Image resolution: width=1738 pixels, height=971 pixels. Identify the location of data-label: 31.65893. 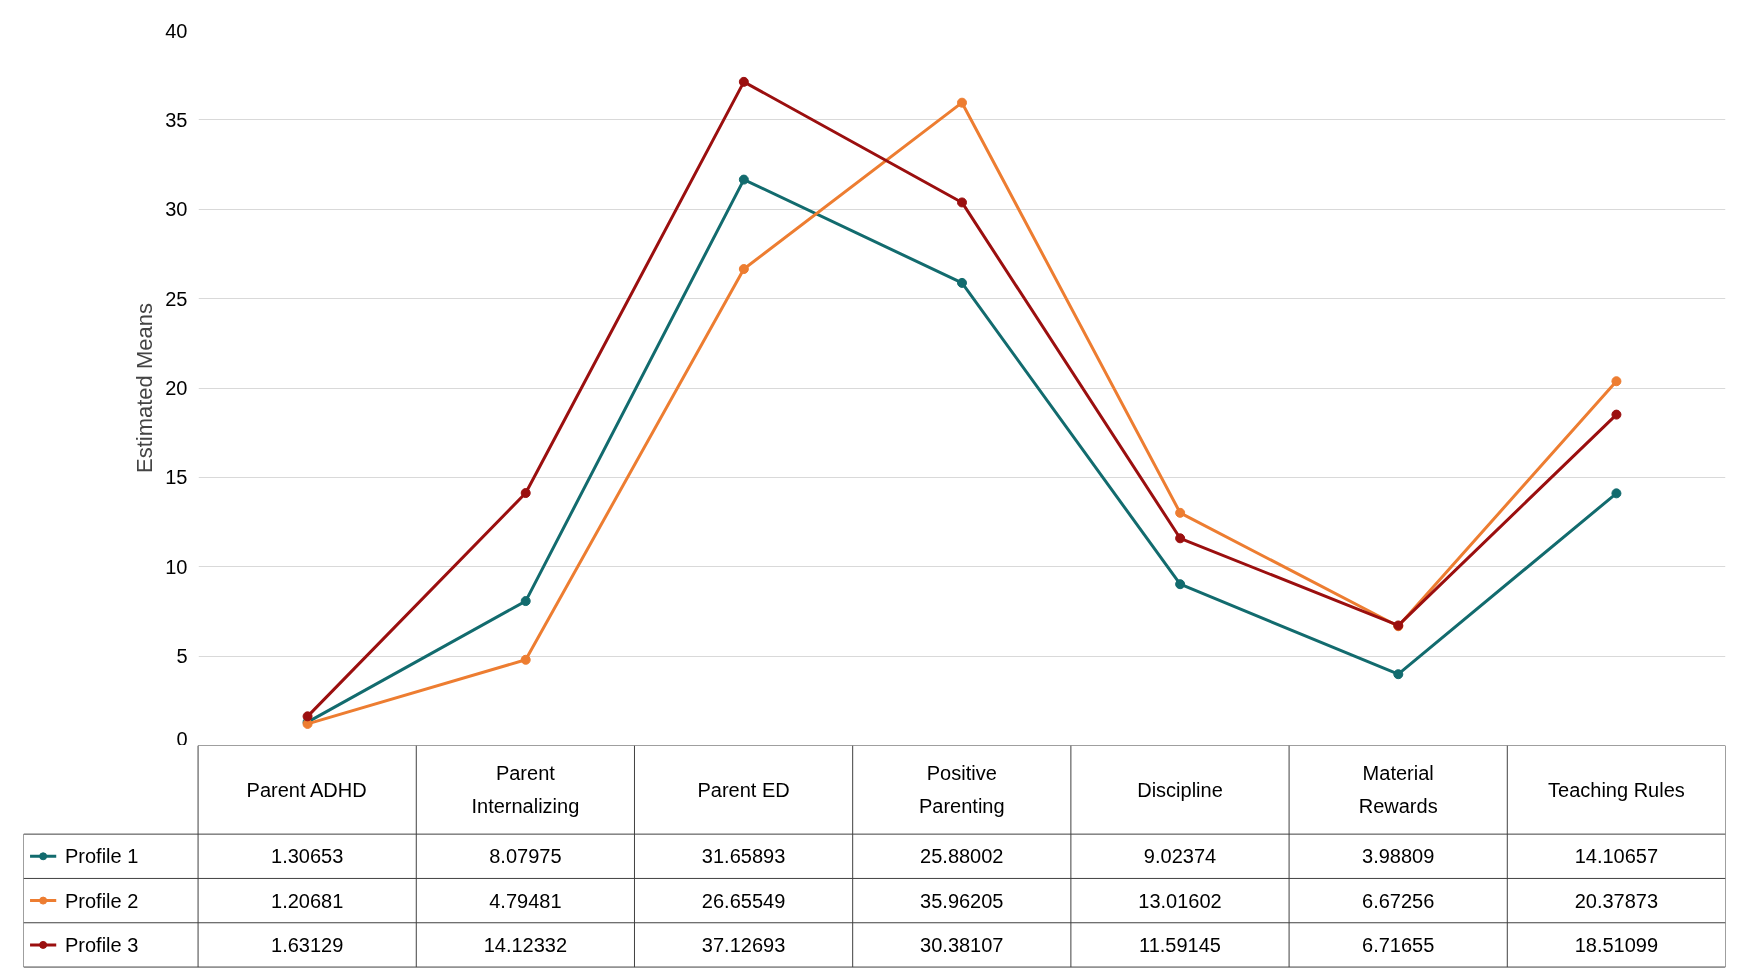
(743, 856).